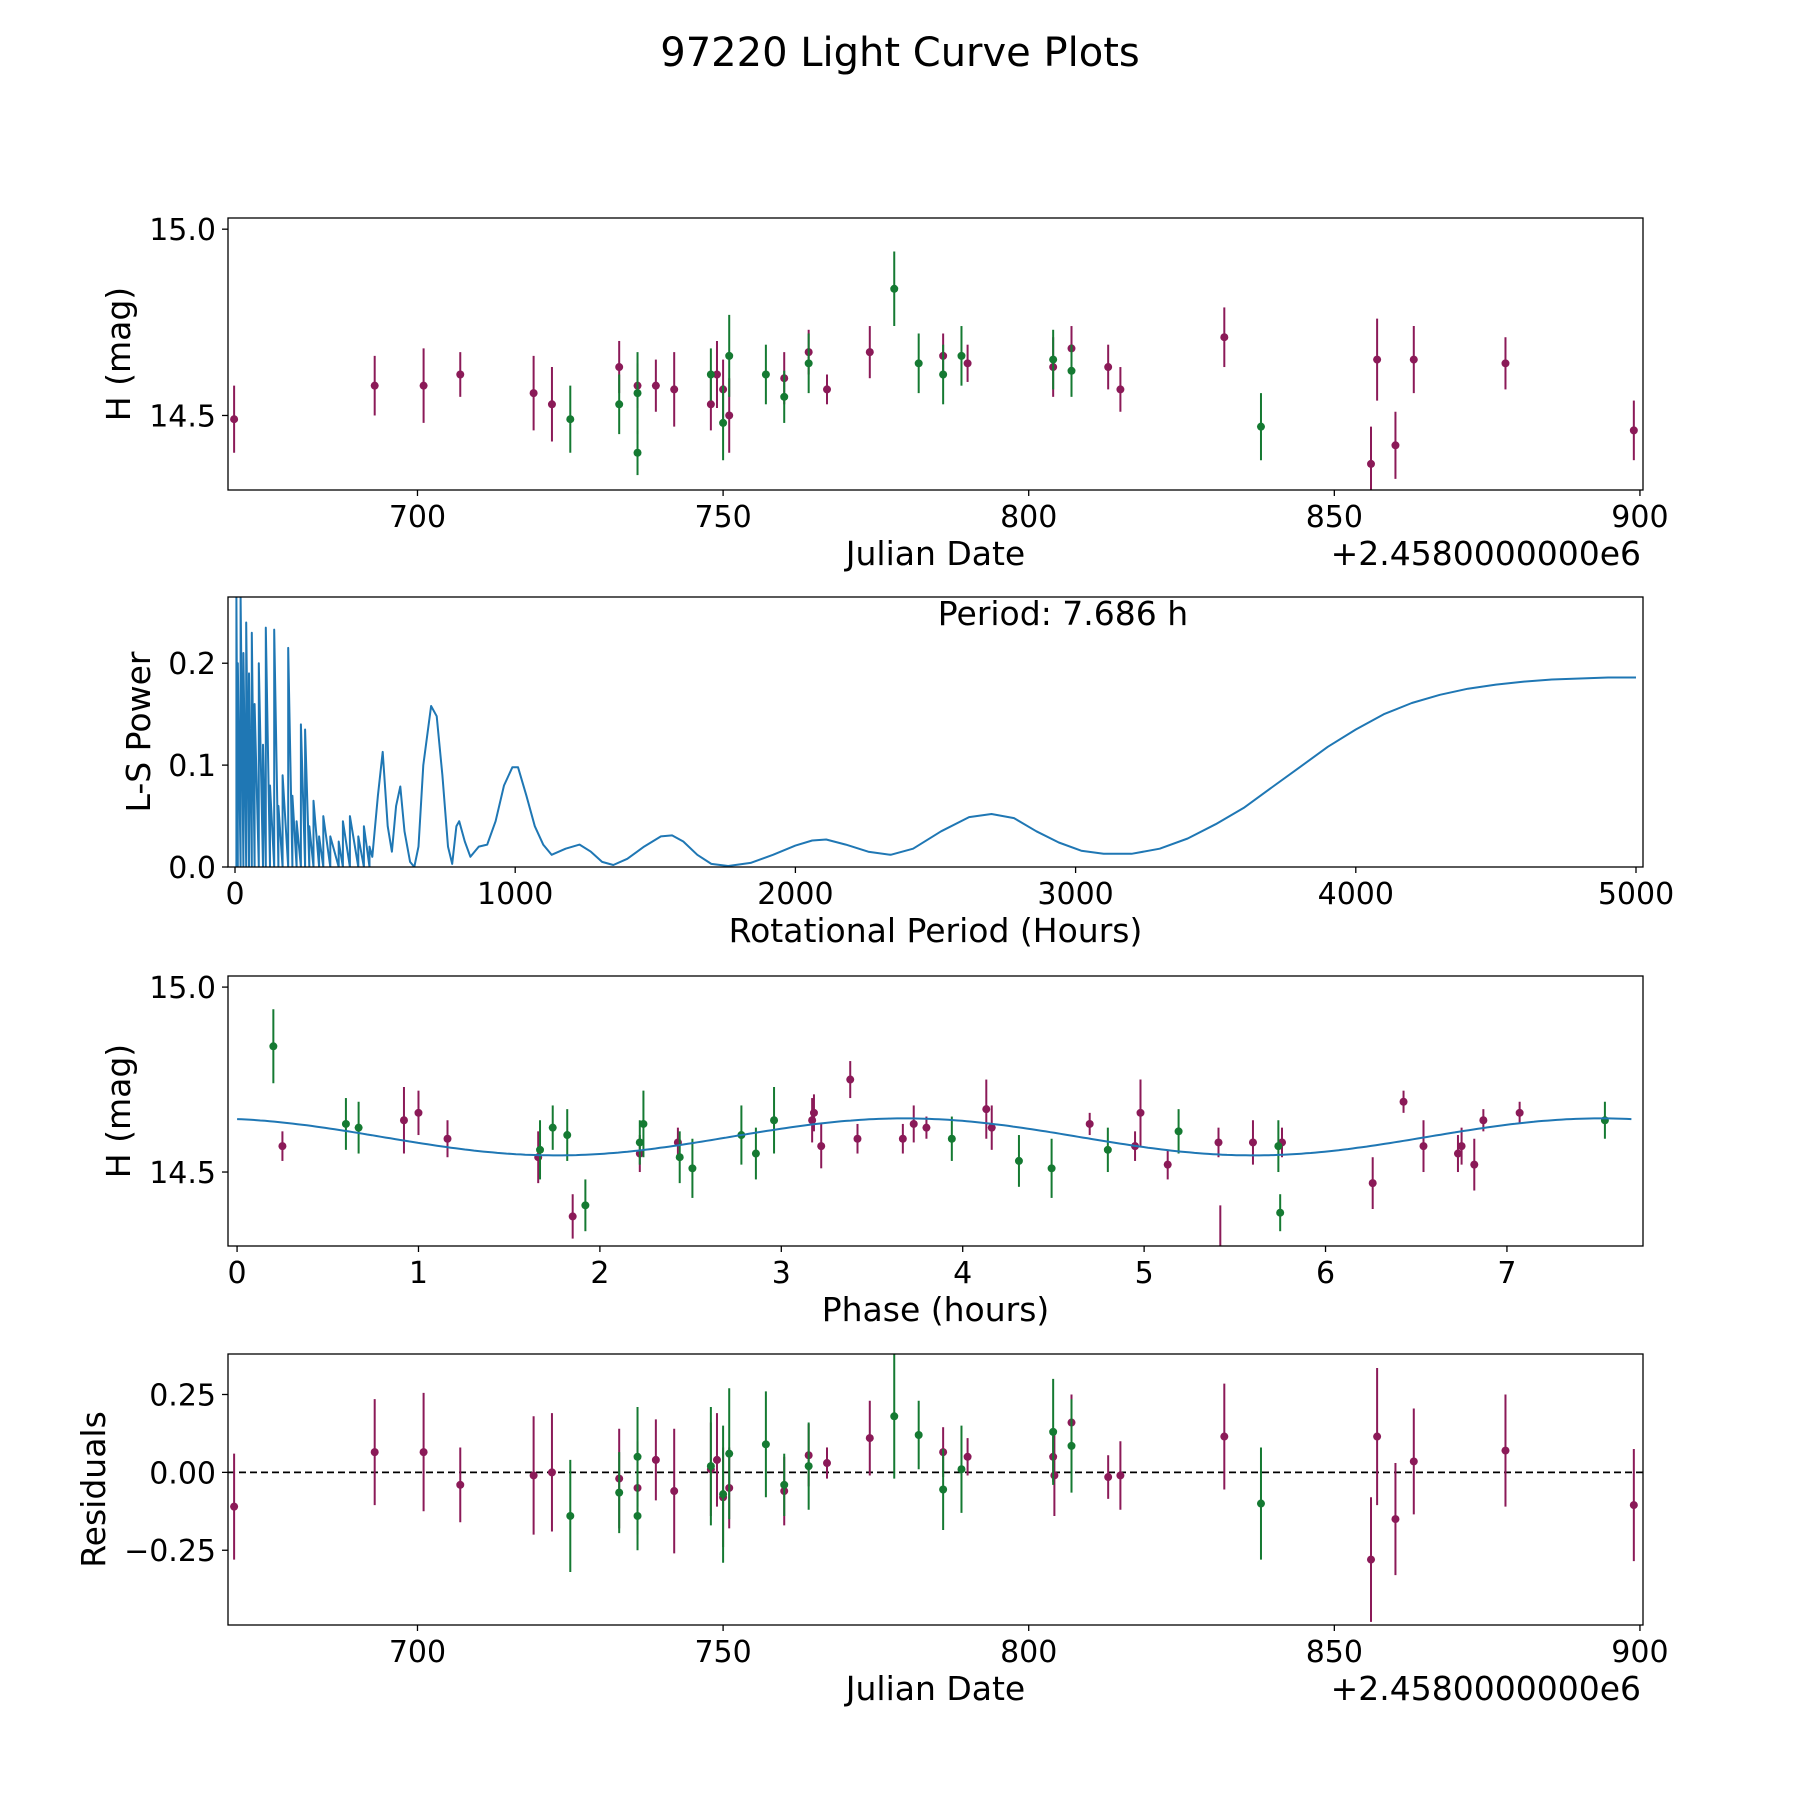  What do you see at coordinates (1636, 894) in the screenshot?
I see `periodogram-xtick-label: 5000` at bounding box center [1636, 894].